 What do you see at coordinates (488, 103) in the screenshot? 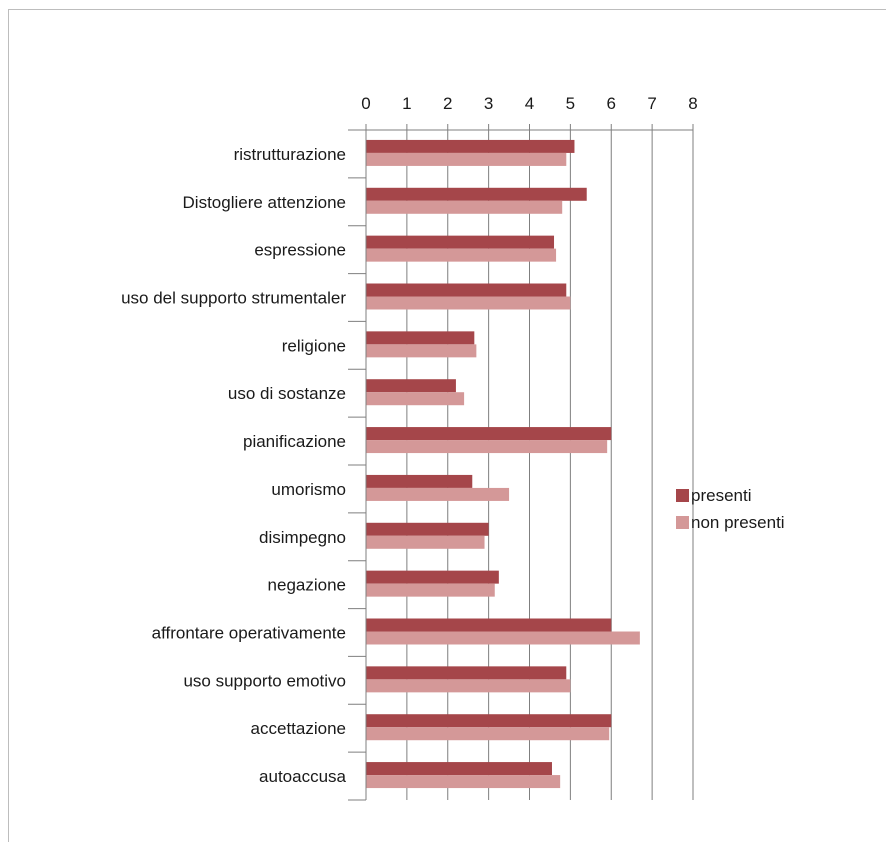
I see `x-tick-label: 3` at bounding box center [488, 103].